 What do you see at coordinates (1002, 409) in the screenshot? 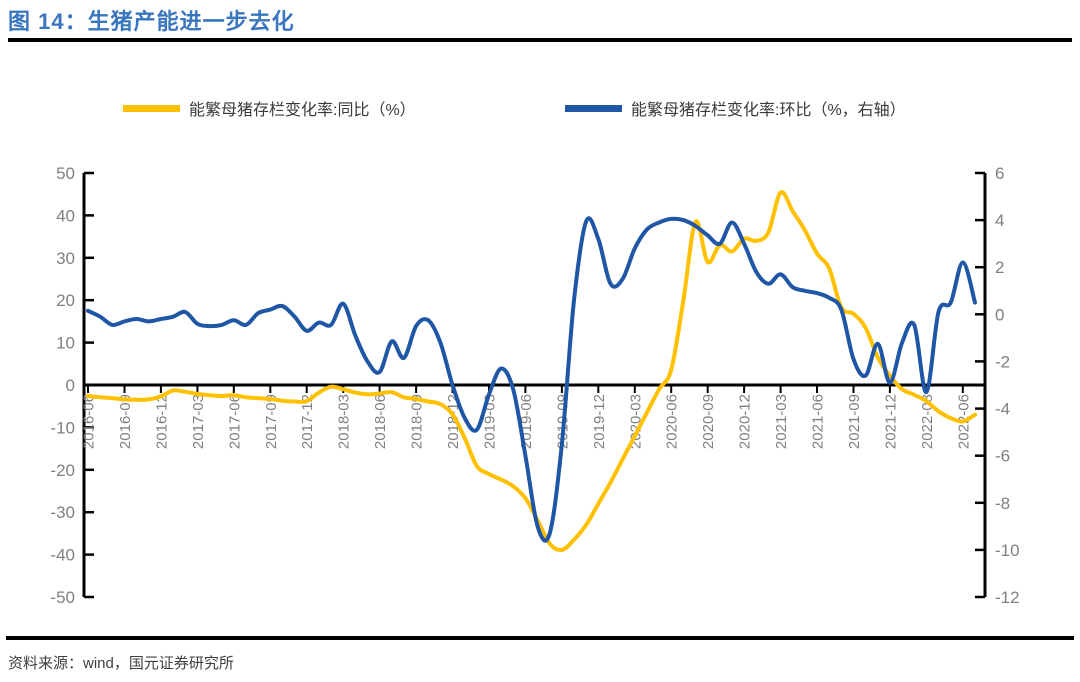
I see `svg-text: -4` at bounding box center [1002, 409].